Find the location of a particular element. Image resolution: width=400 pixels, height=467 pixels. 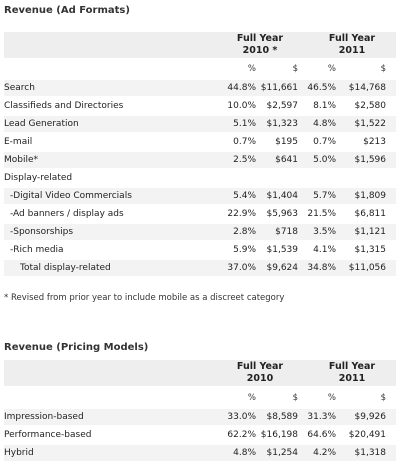

pricing-col-2011: Full Year 2011 is located at coordinates (352, 373).